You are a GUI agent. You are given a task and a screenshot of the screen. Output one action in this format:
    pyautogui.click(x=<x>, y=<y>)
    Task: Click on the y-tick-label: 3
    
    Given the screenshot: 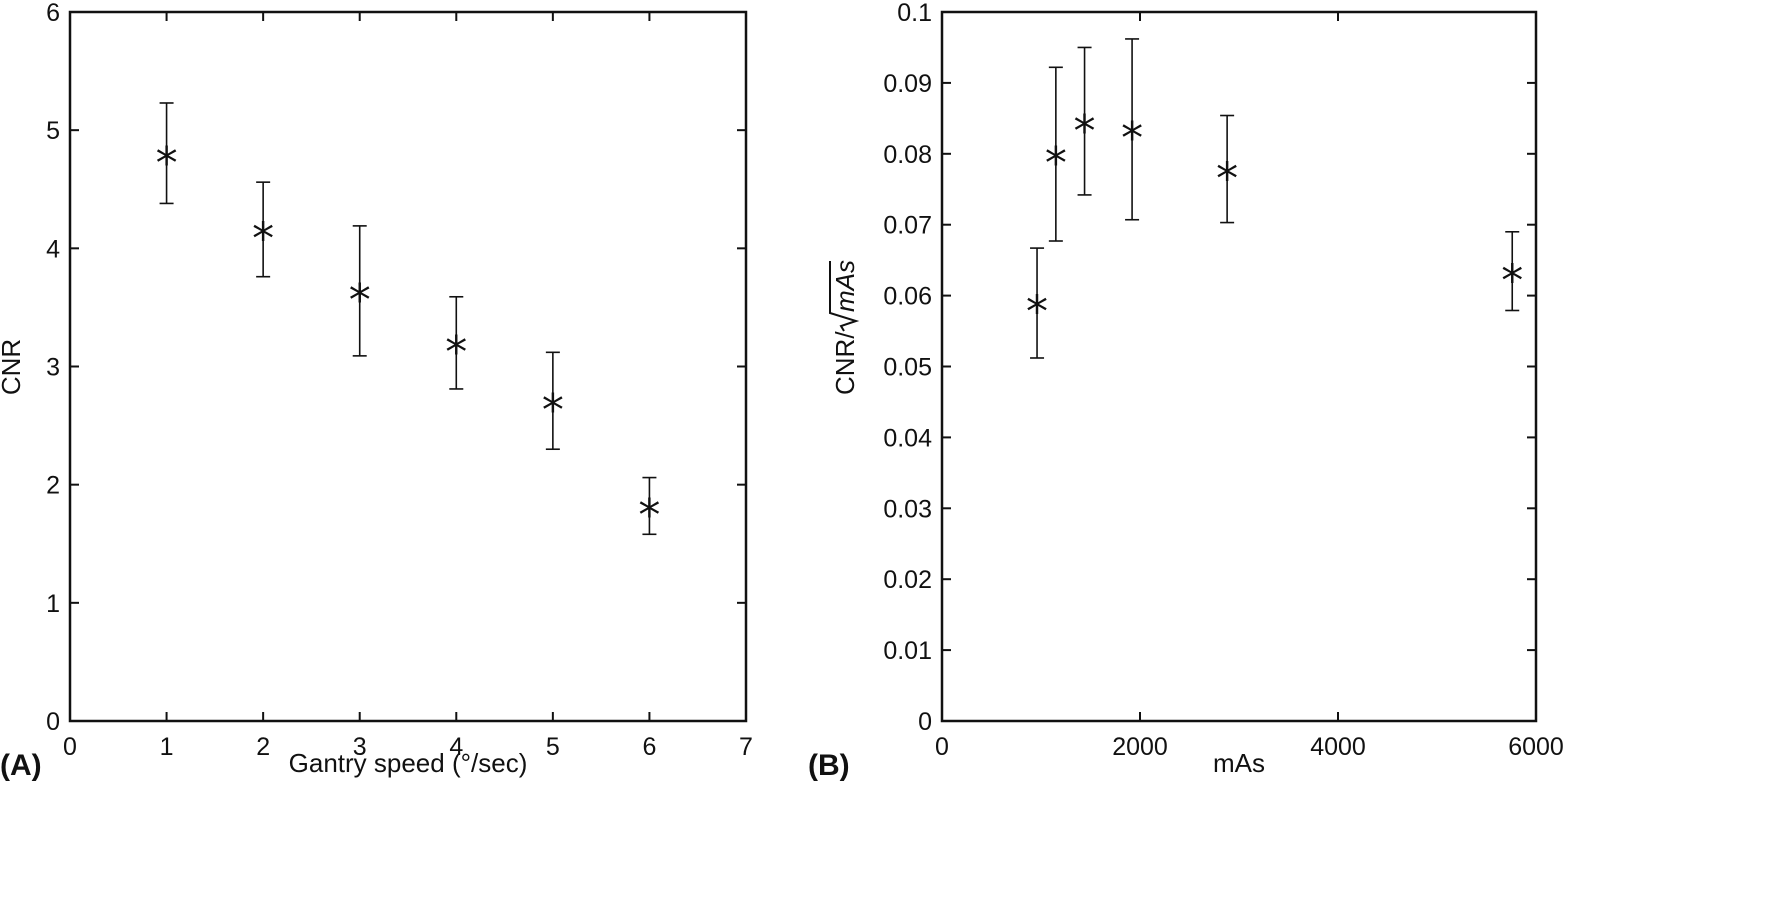 What is the action you would take?
    pyautogui.click(x=53, y=368)
    